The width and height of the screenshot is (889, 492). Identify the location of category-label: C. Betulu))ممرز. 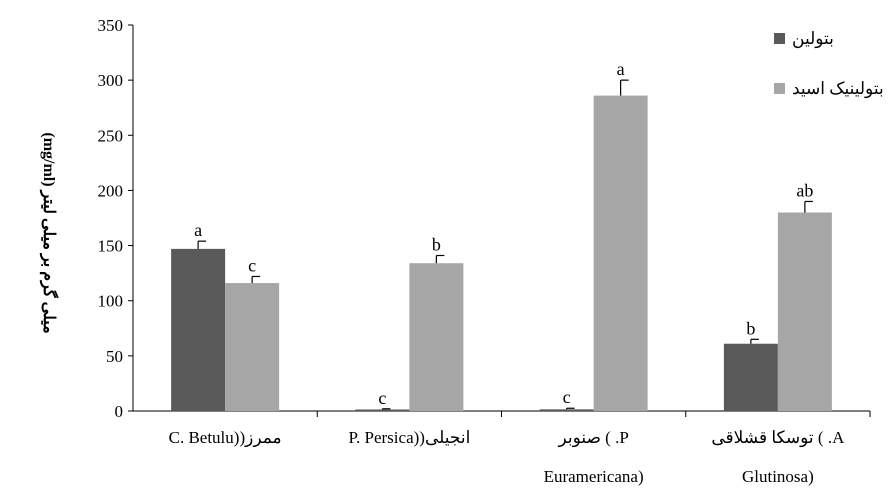
(225, 438).